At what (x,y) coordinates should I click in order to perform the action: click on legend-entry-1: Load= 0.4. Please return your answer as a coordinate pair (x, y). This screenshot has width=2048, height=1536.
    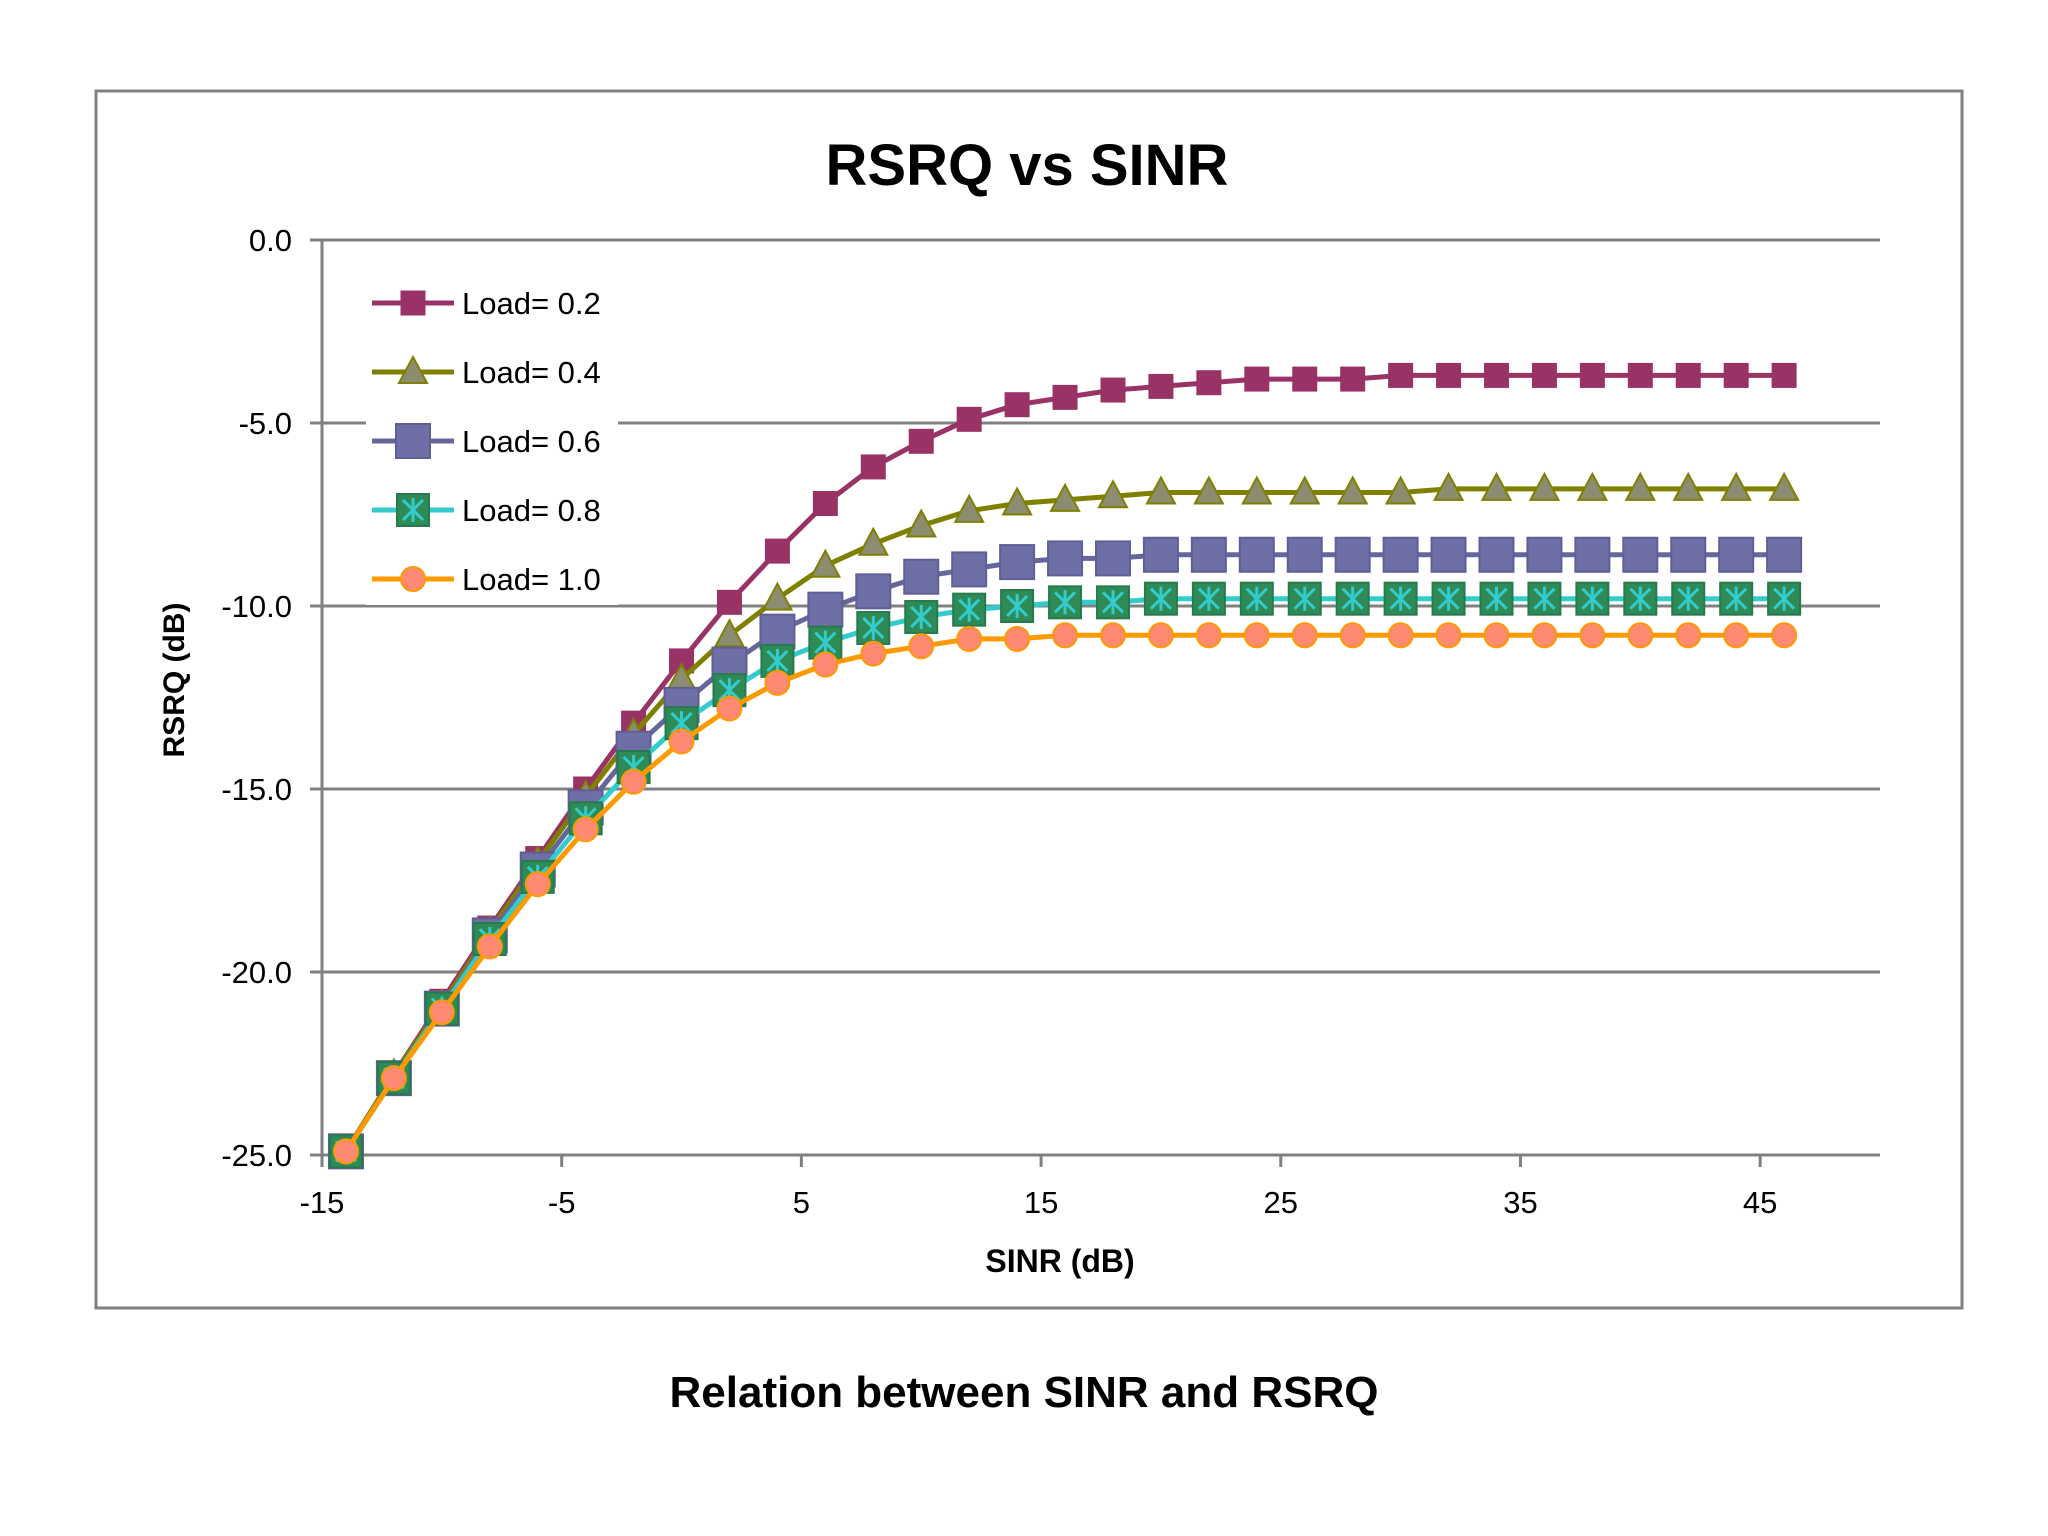
    Looking at the image, I should click on (492, 372).